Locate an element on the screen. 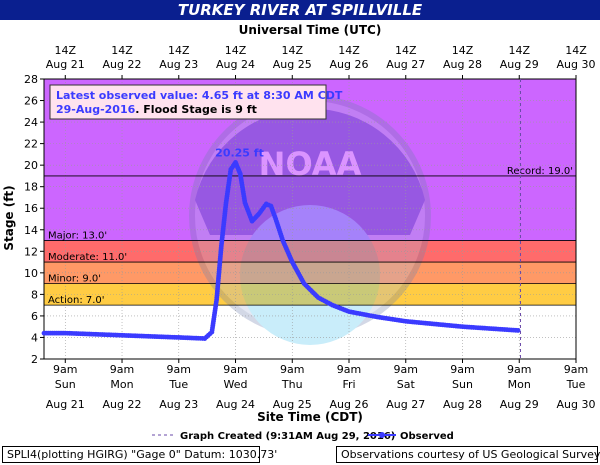  y-tick-label: 26 is located at coordinates (31, 101).